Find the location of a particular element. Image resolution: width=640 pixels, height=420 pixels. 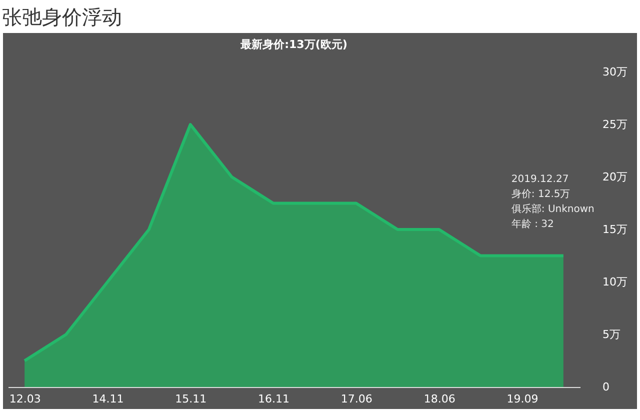

x-tick-label: 16.11 is located at coordinates (274, 399).